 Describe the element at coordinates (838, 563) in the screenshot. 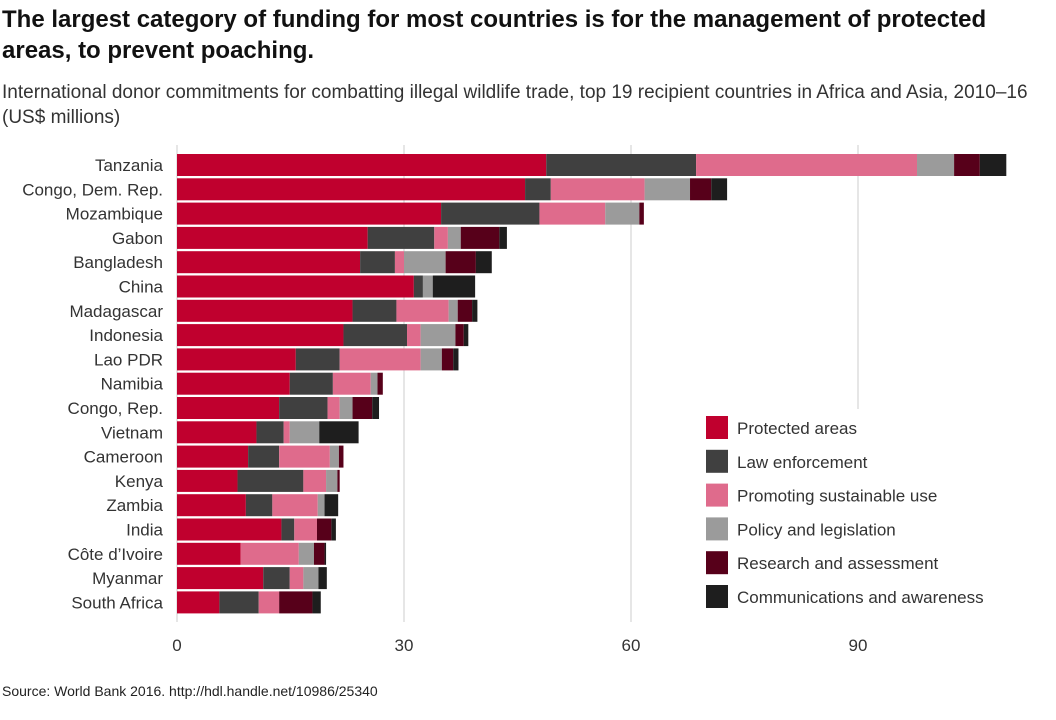

I see `legend-label: Research and assessment` at that location.